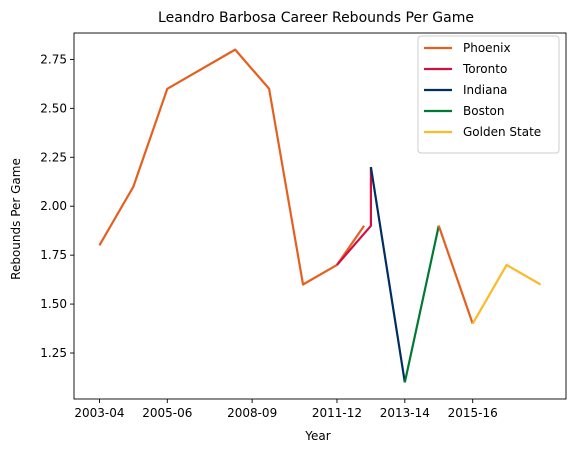 The image size is (579, 453). I want to click on chart-title: Leandro Barbosa Career Rebounds Per Game, so click(316, 18).